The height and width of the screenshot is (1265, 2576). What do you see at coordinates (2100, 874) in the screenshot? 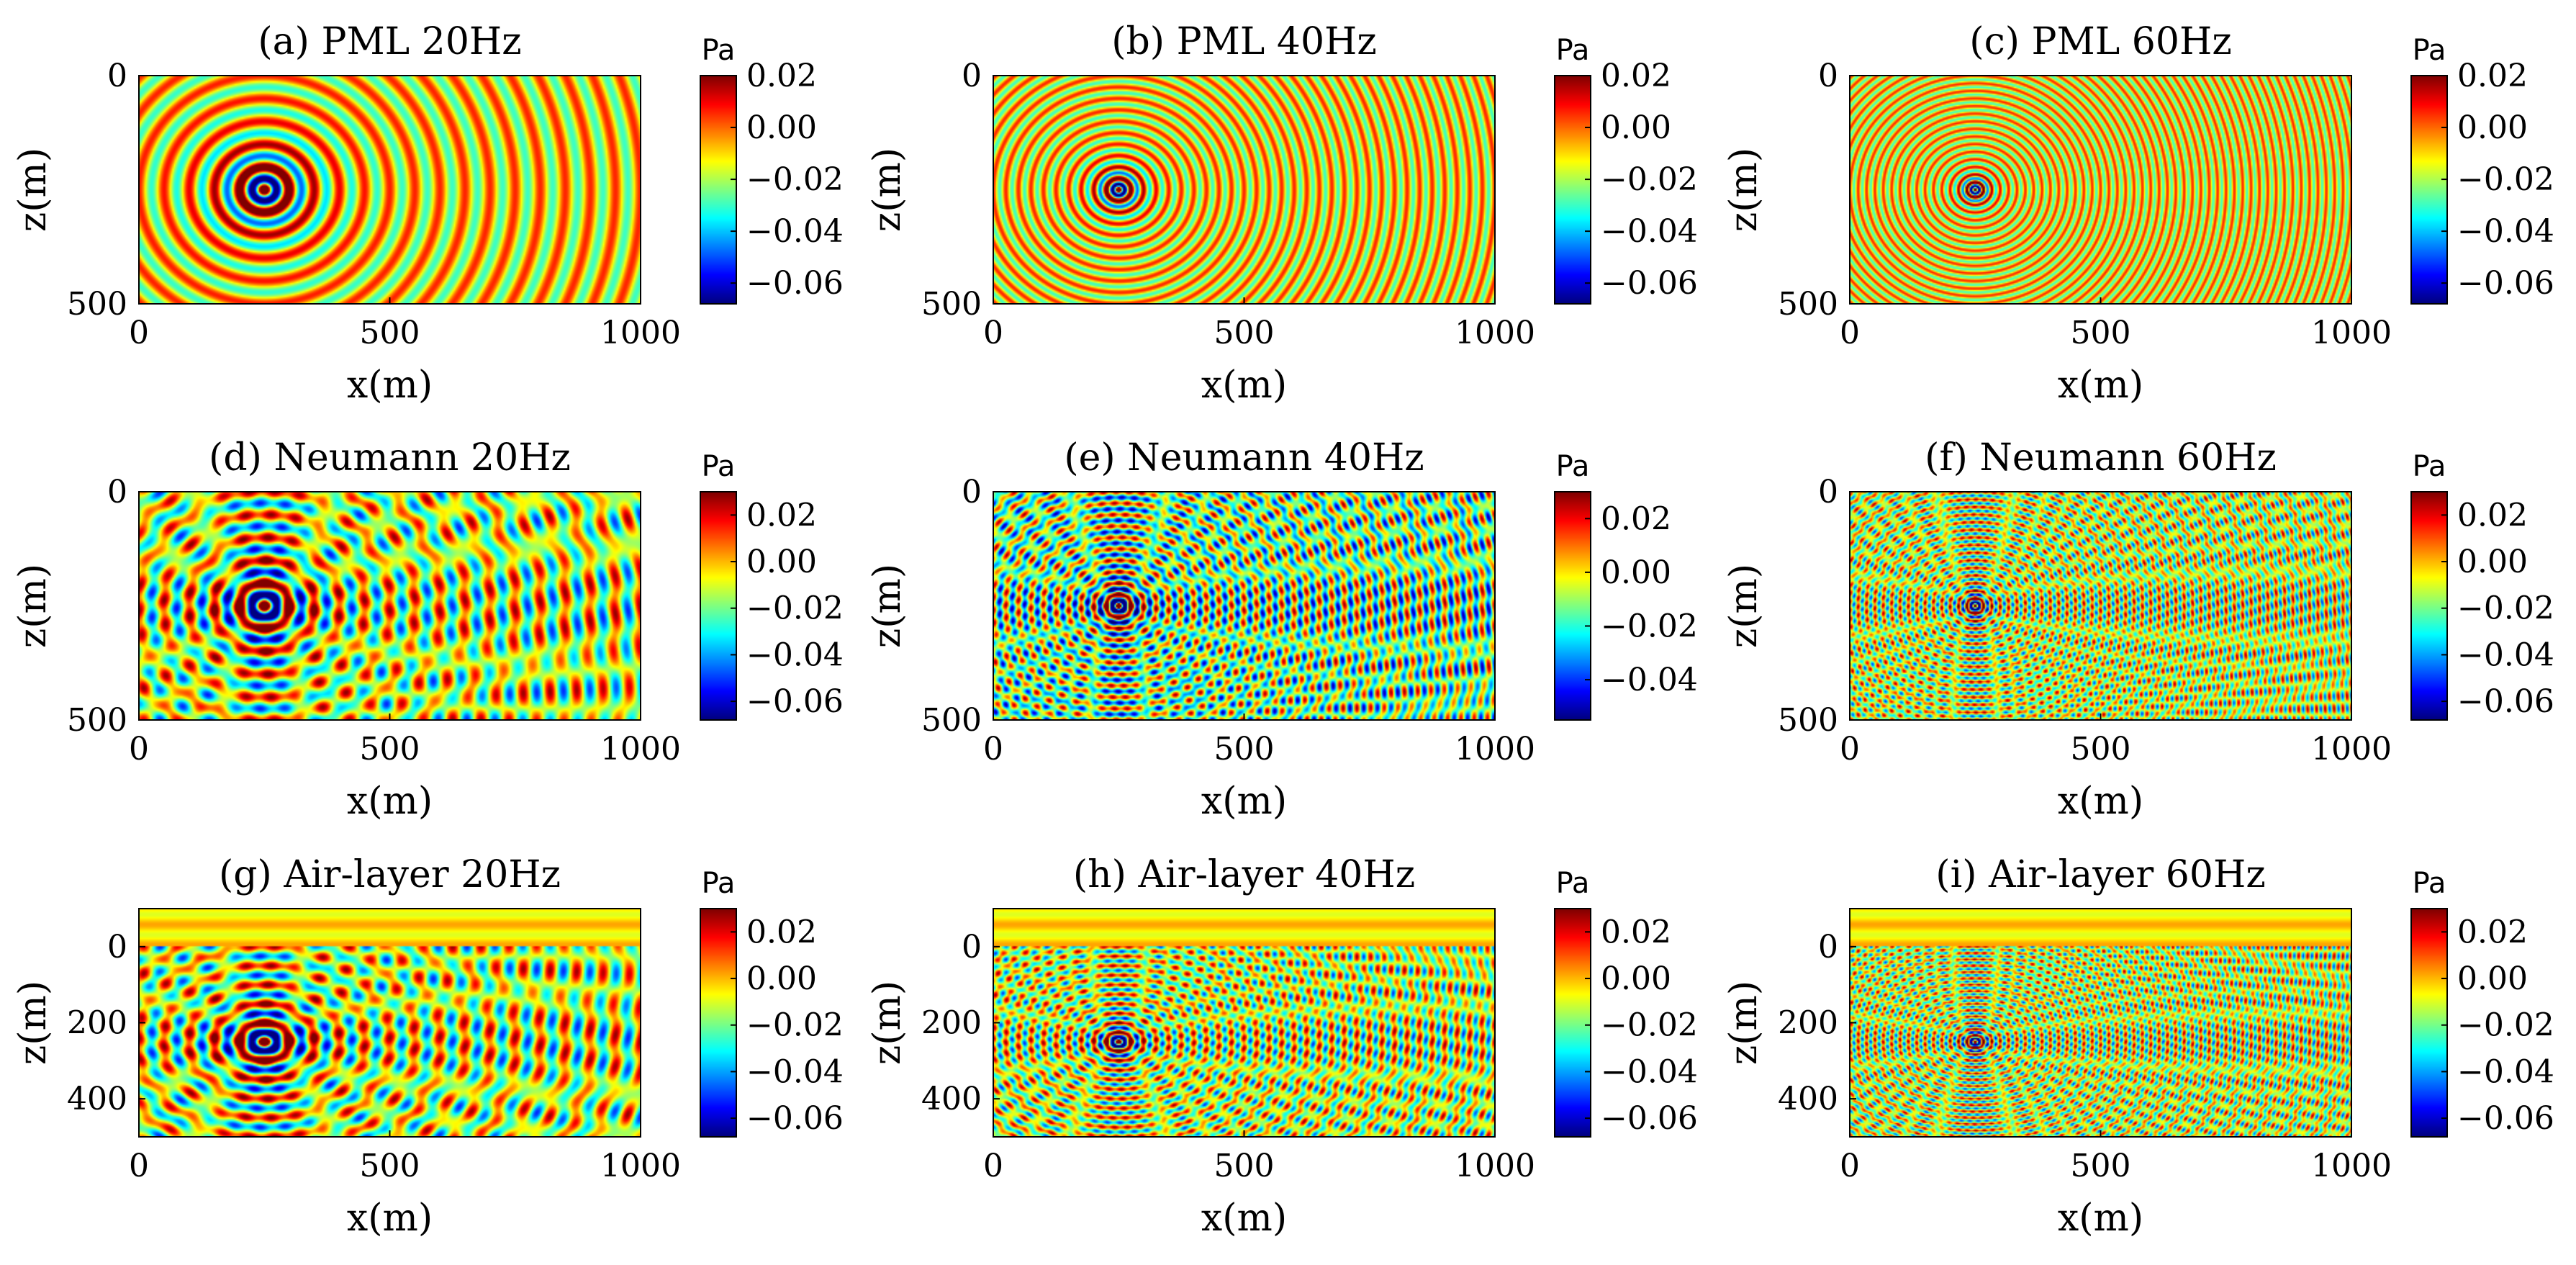
I see `panel-title: (i) Air-layer 60Hz` at bounding box center [2100, 874].